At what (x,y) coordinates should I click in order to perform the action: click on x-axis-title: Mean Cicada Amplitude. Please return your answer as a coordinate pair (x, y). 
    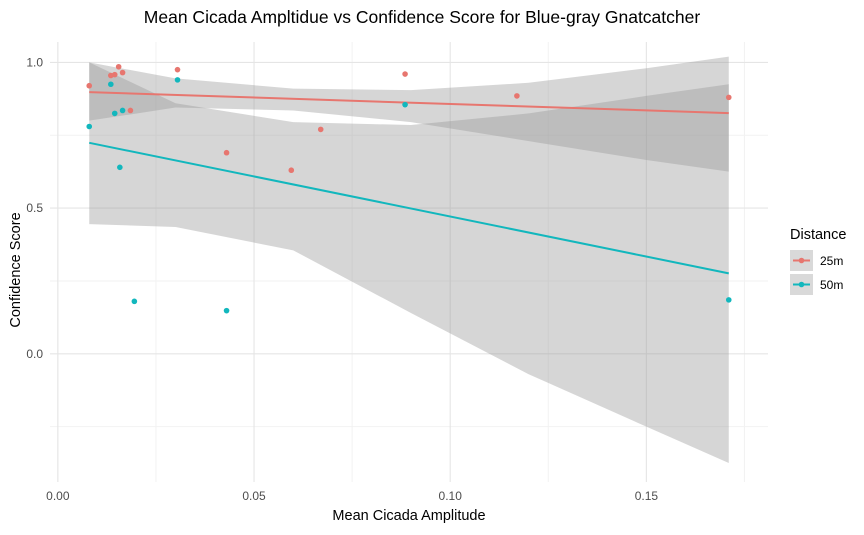
    Looking at the image, I should click on (408, 516).